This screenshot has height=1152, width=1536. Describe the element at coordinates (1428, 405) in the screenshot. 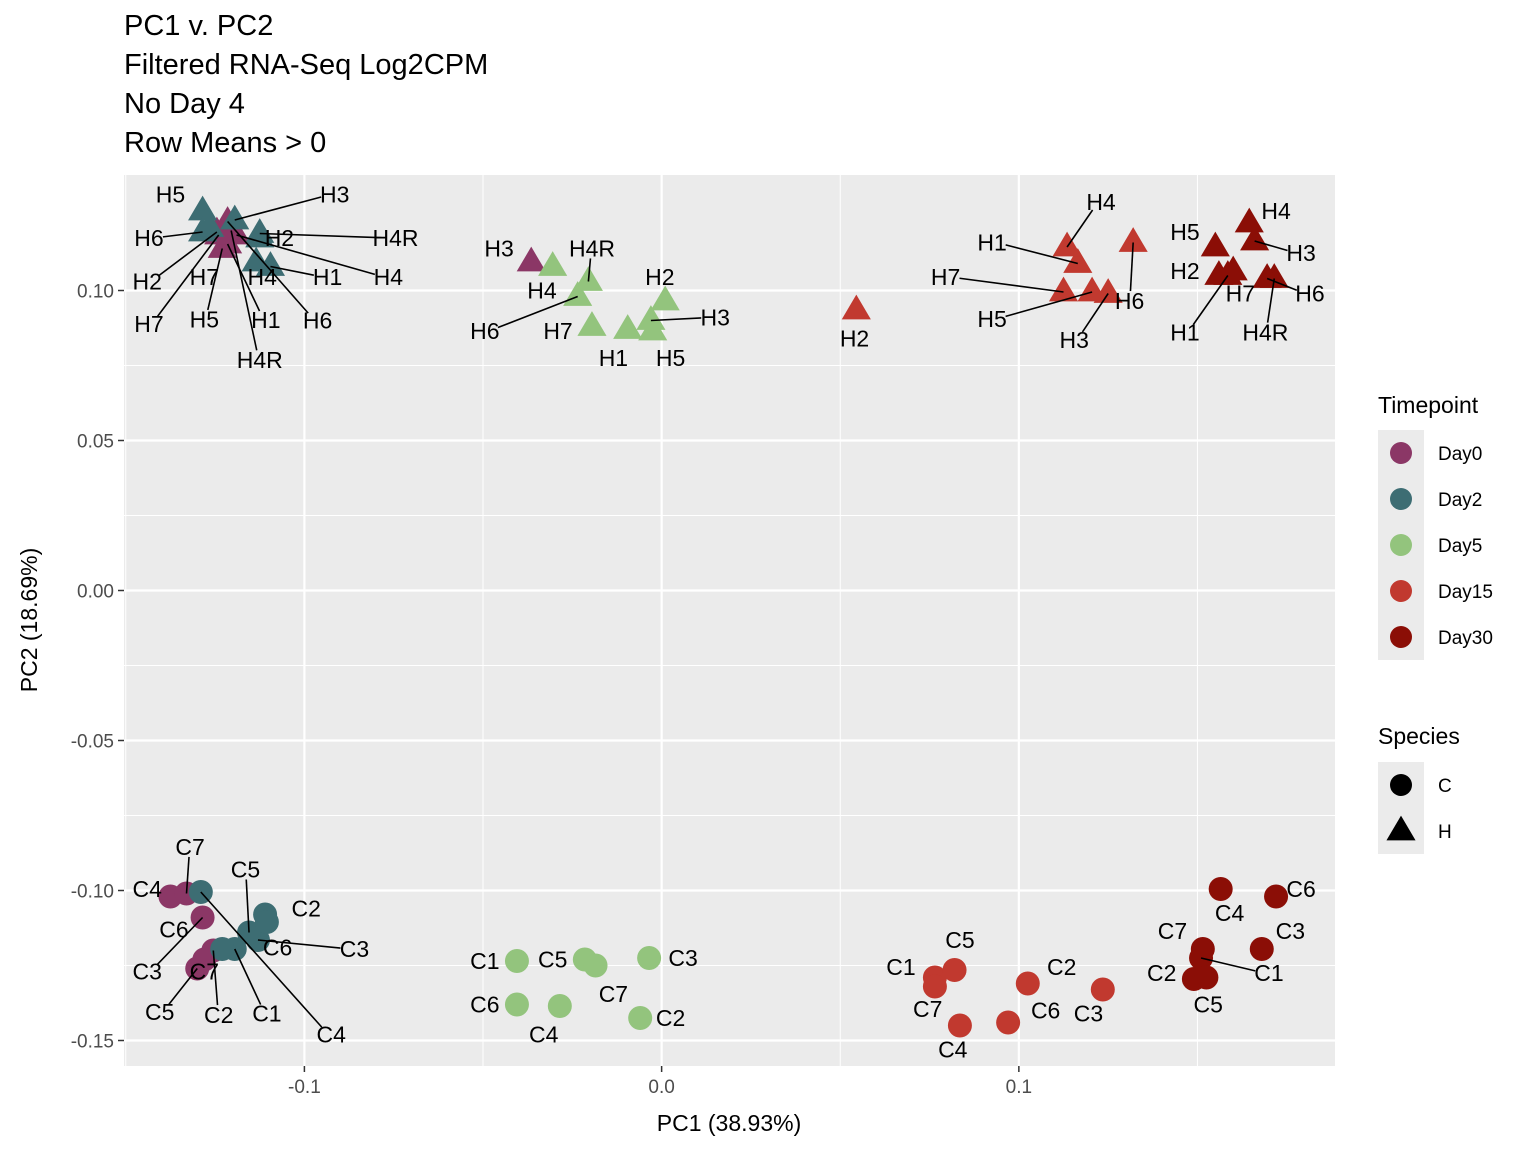

I see `legend-timepoint-title: Timepoint` at that location.